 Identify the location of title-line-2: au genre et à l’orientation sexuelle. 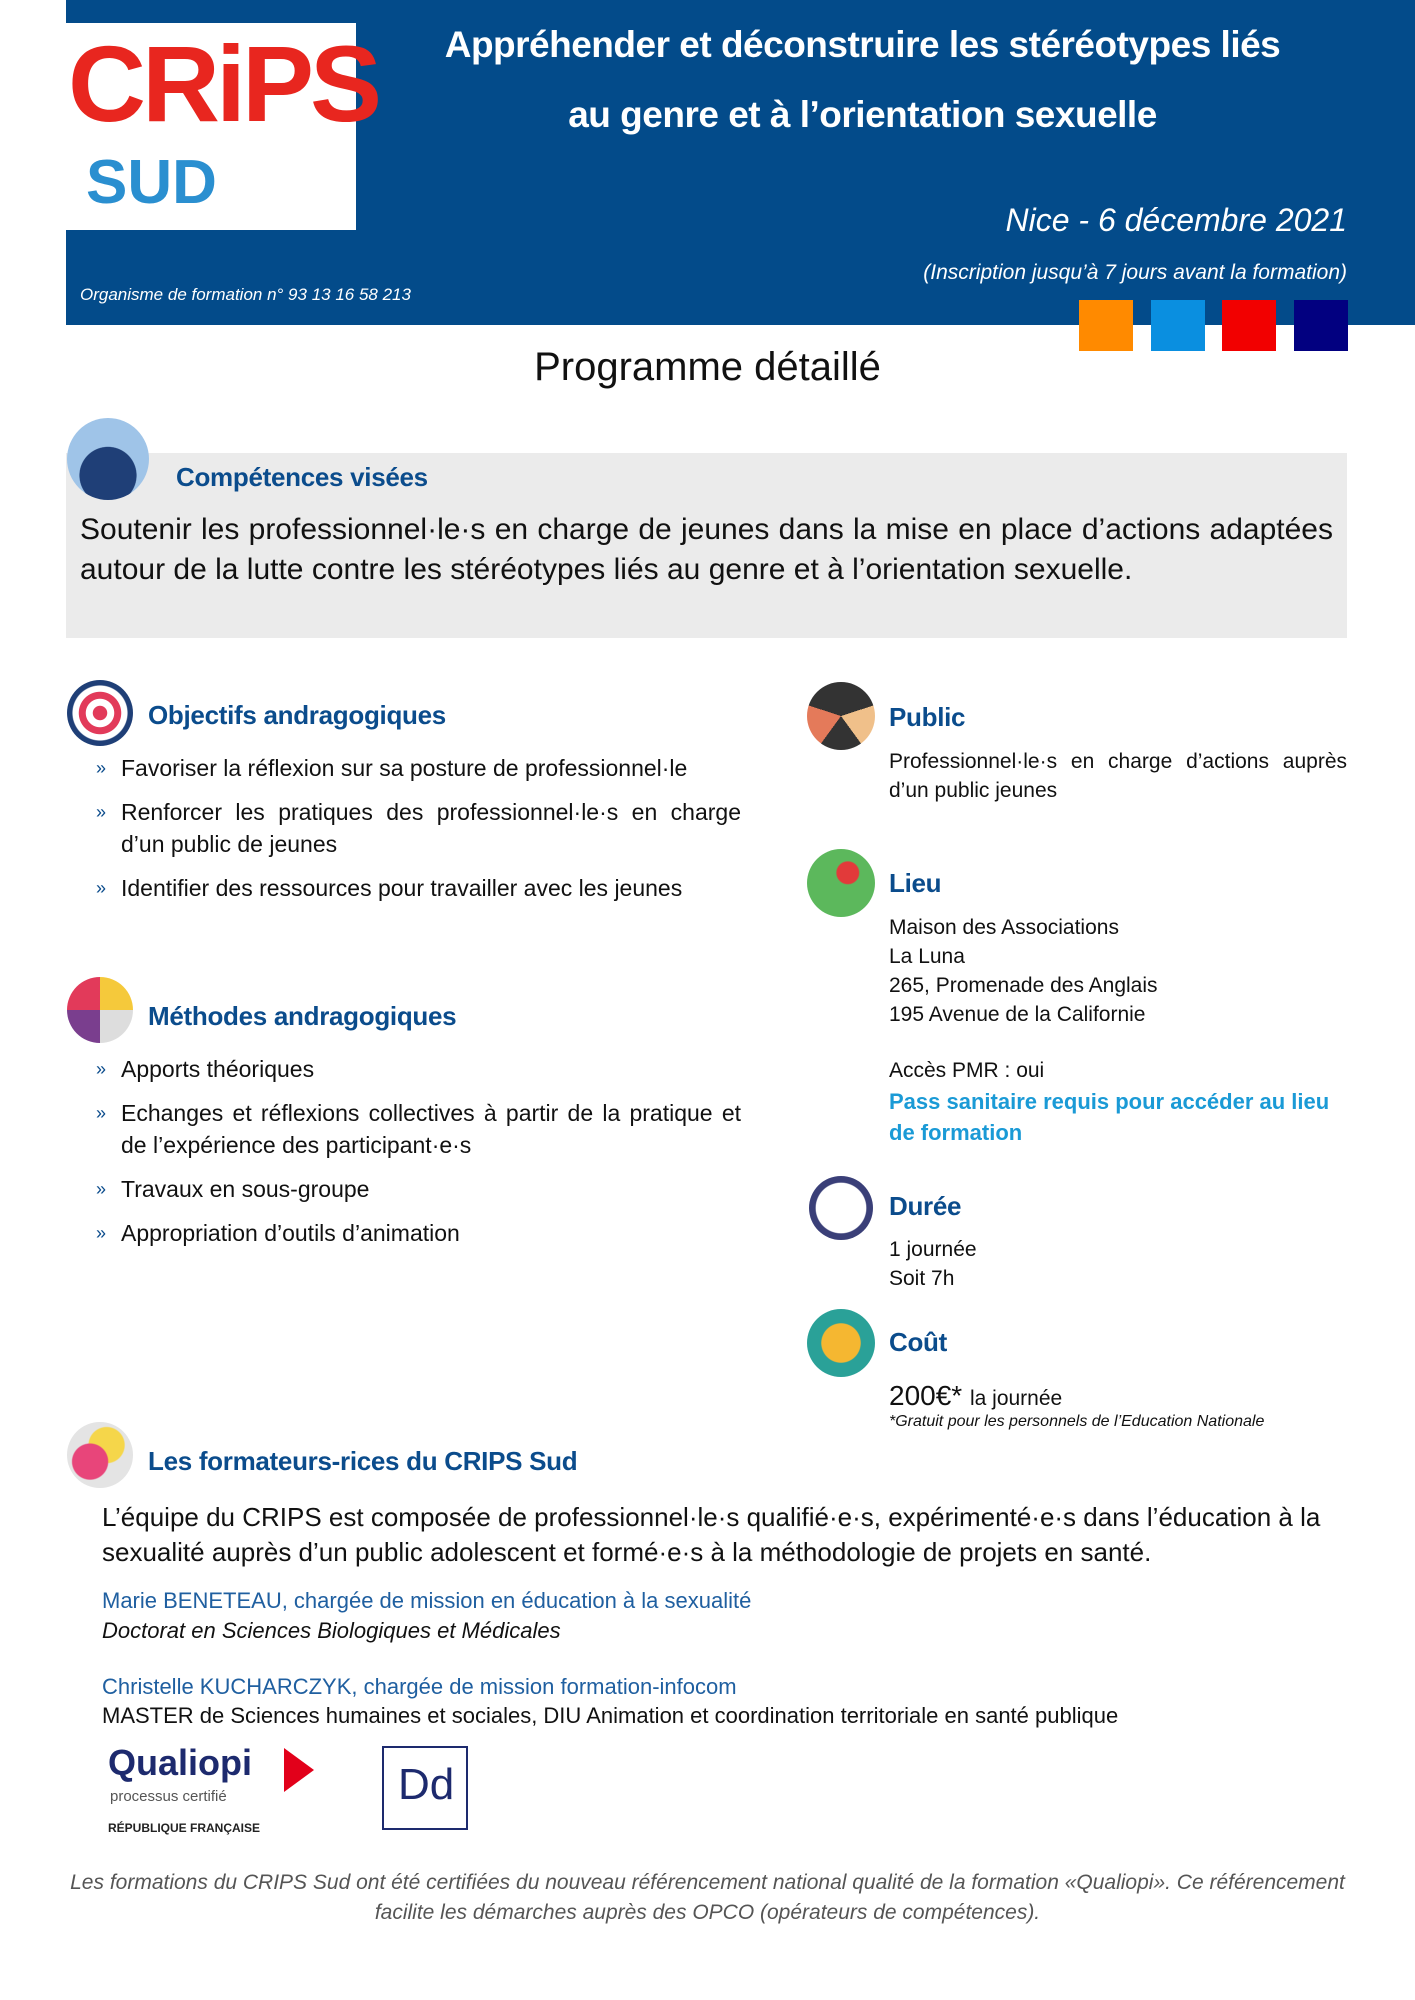
(862, 114).